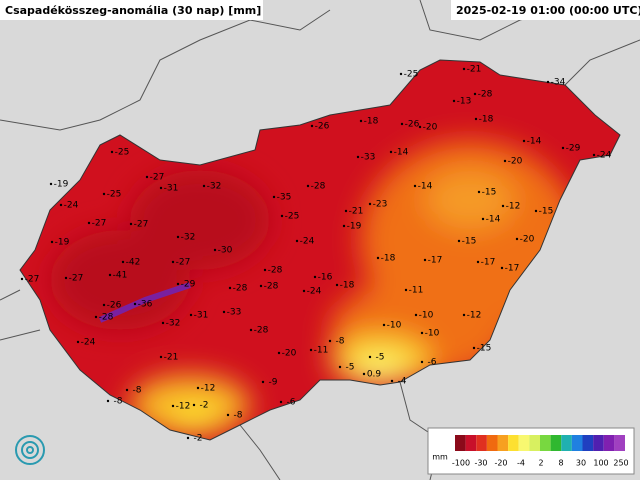 Image resolution: width=640 pixels, height=484 pixels. What do you see at coordinates (581, 463) in the screenshot?
I see `legend-label: 30` at bounding box center [581, 463].